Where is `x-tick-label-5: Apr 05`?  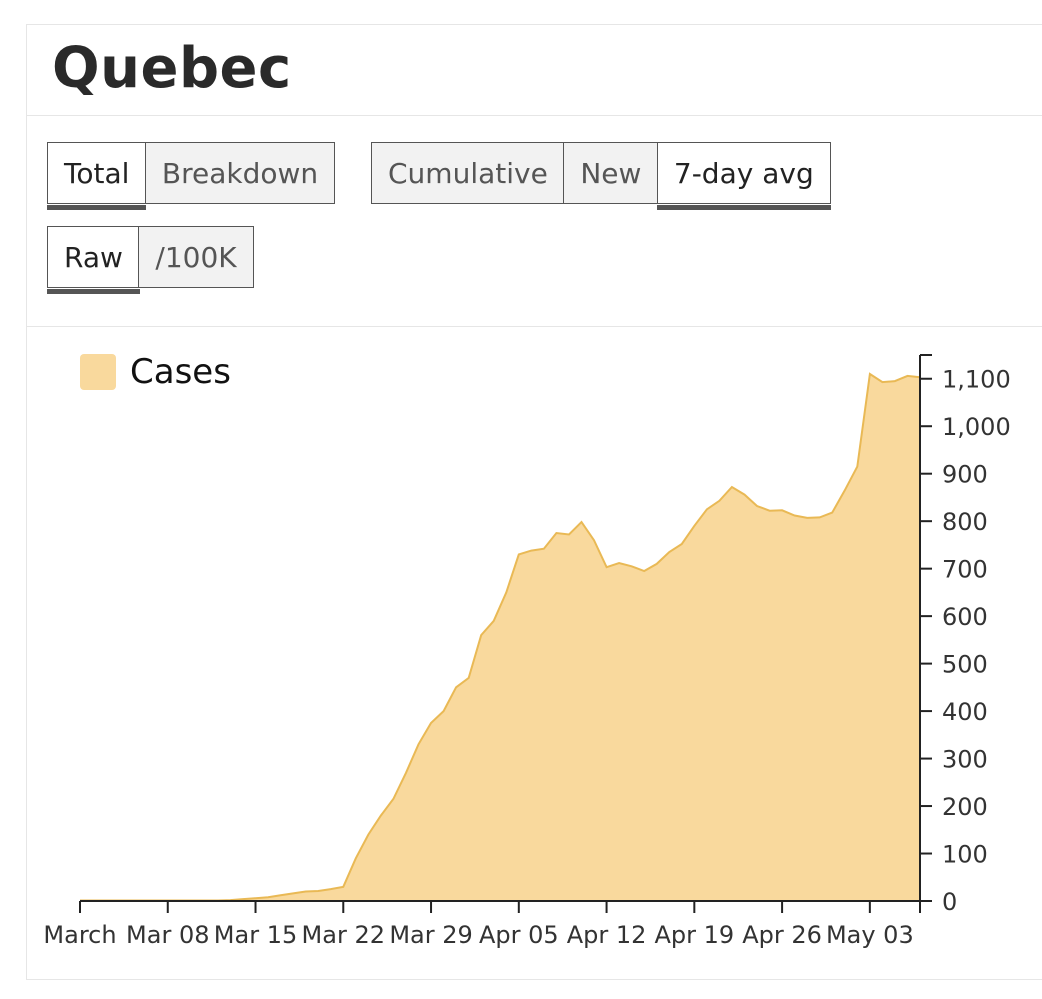 x-tick-label-5: Apr 05 is located at coordinates (519, 935).